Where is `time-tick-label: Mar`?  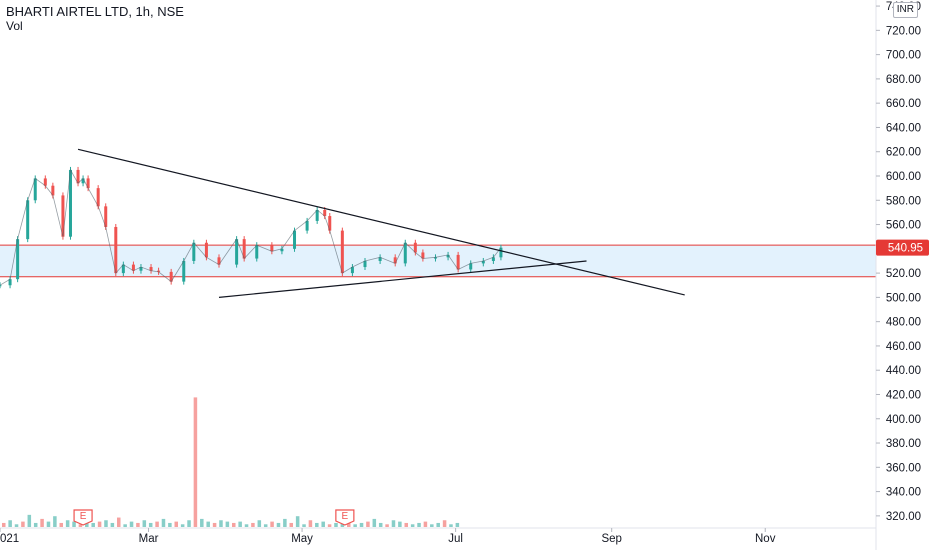 time-tick-label: Mar is located at coordinates (149, 539).